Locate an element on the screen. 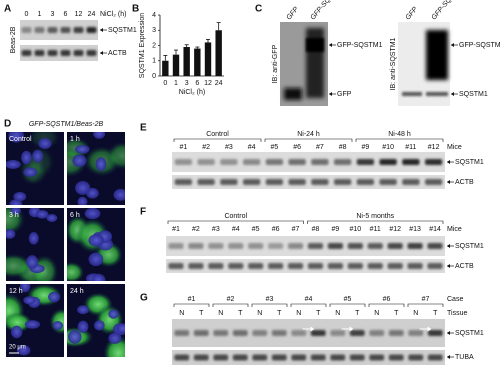 Image resolution: width=500 pixels, height=370 pixels. lane-label: 6 is located at coordinates (66, 14).